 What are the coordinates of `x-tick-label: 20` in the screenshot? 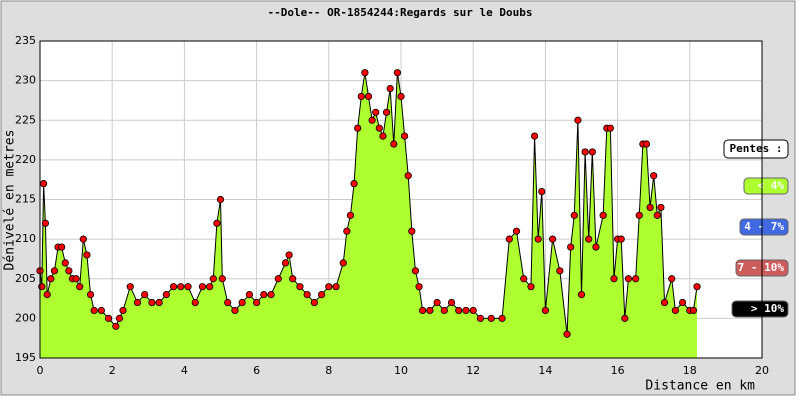 It's located at (762, 370).